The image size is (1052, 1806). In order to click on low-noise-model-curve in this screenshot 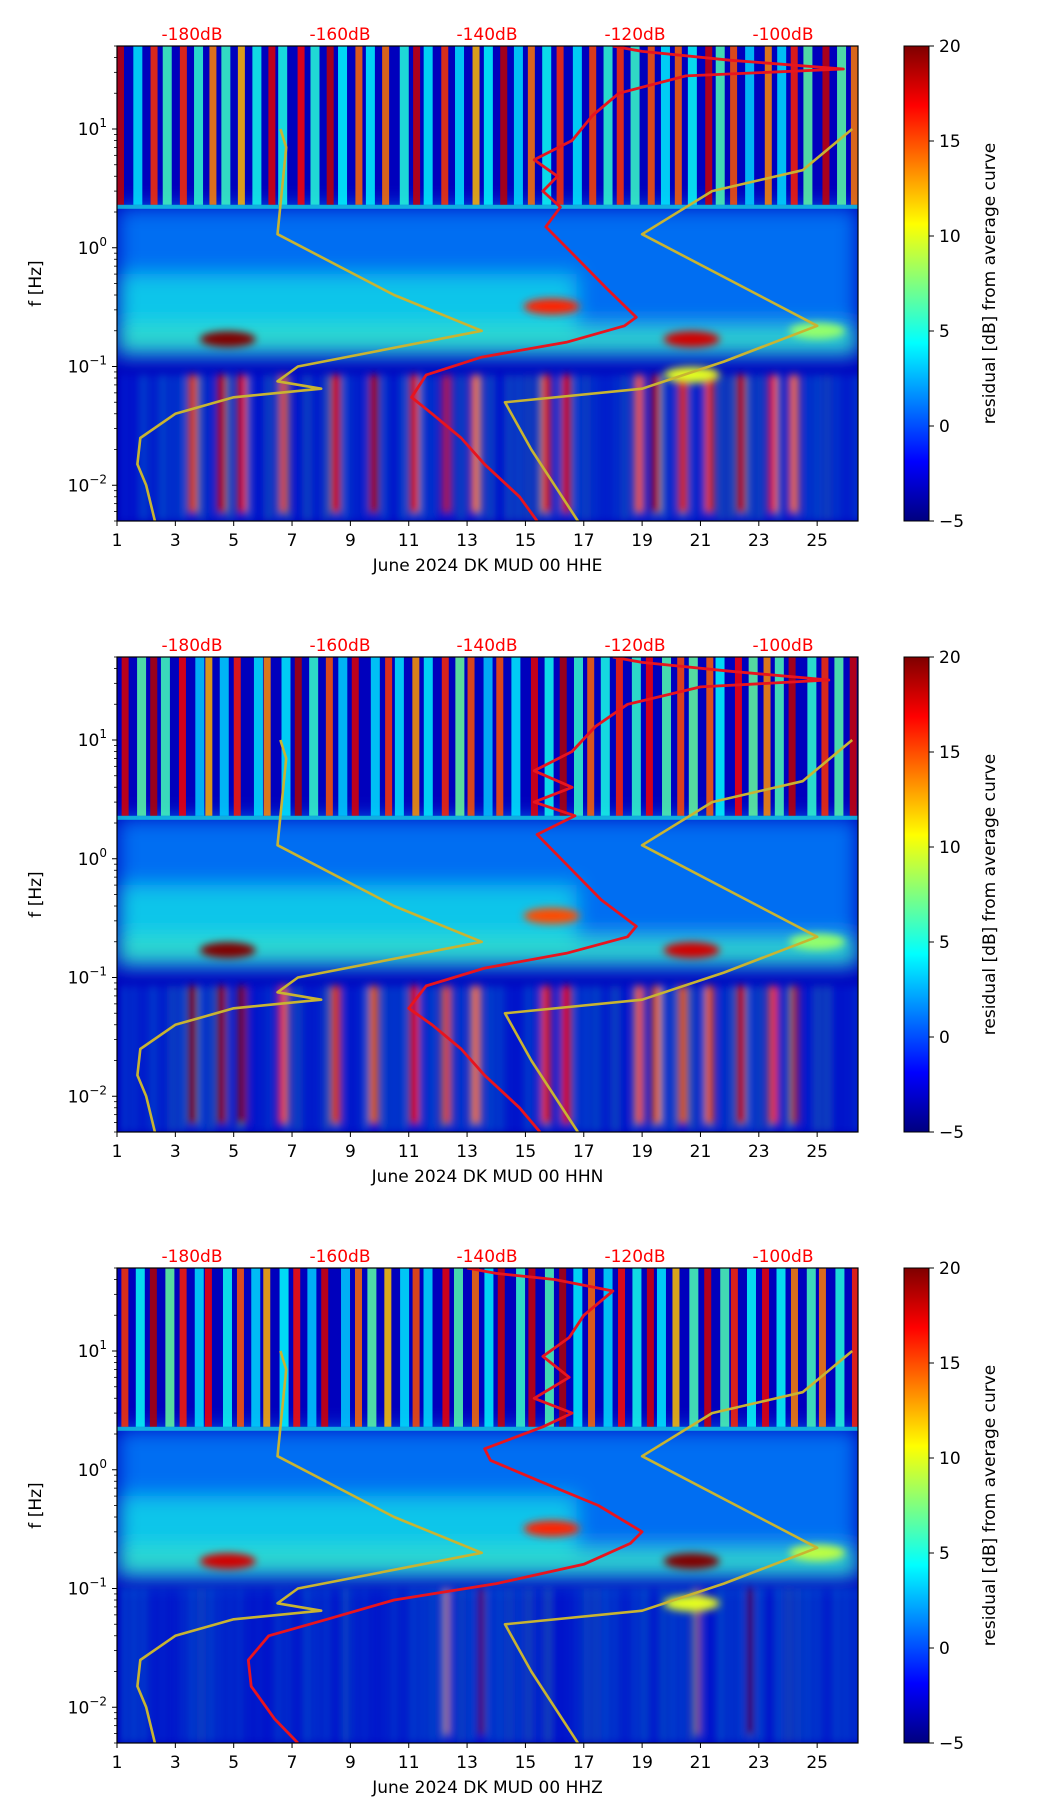, I will do `click(310, 1546)`.